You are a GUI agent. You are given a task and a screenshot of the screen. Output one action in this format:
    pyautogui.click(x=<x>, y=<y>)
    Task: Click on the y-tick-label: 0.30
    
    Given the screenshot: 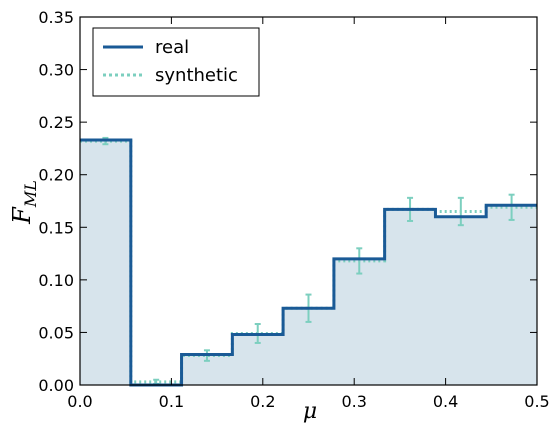 What is the action you would take?
    pyautogui.click(x=56, y=70)
    